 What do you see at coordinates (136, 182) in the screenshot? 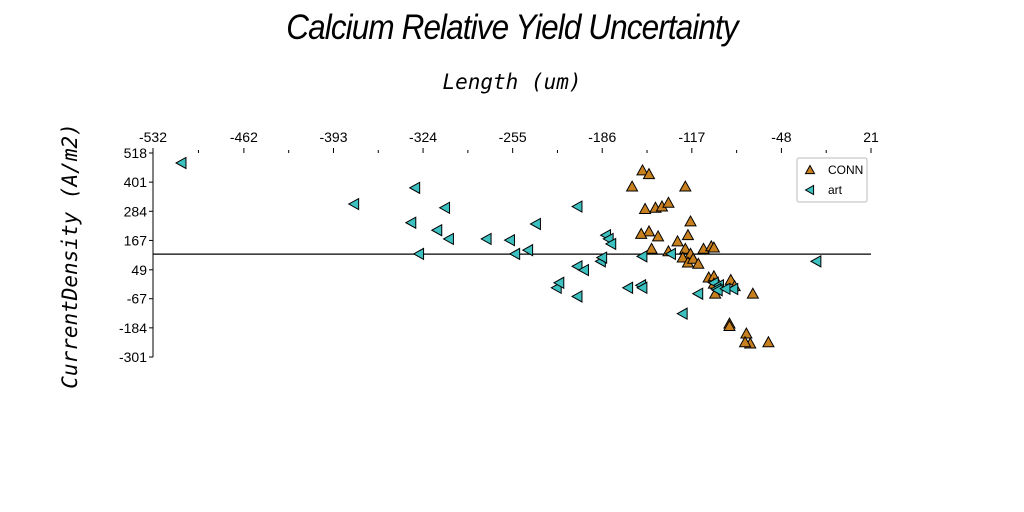
I see `y-tick-label: 401` at bounding box center [136, 182].